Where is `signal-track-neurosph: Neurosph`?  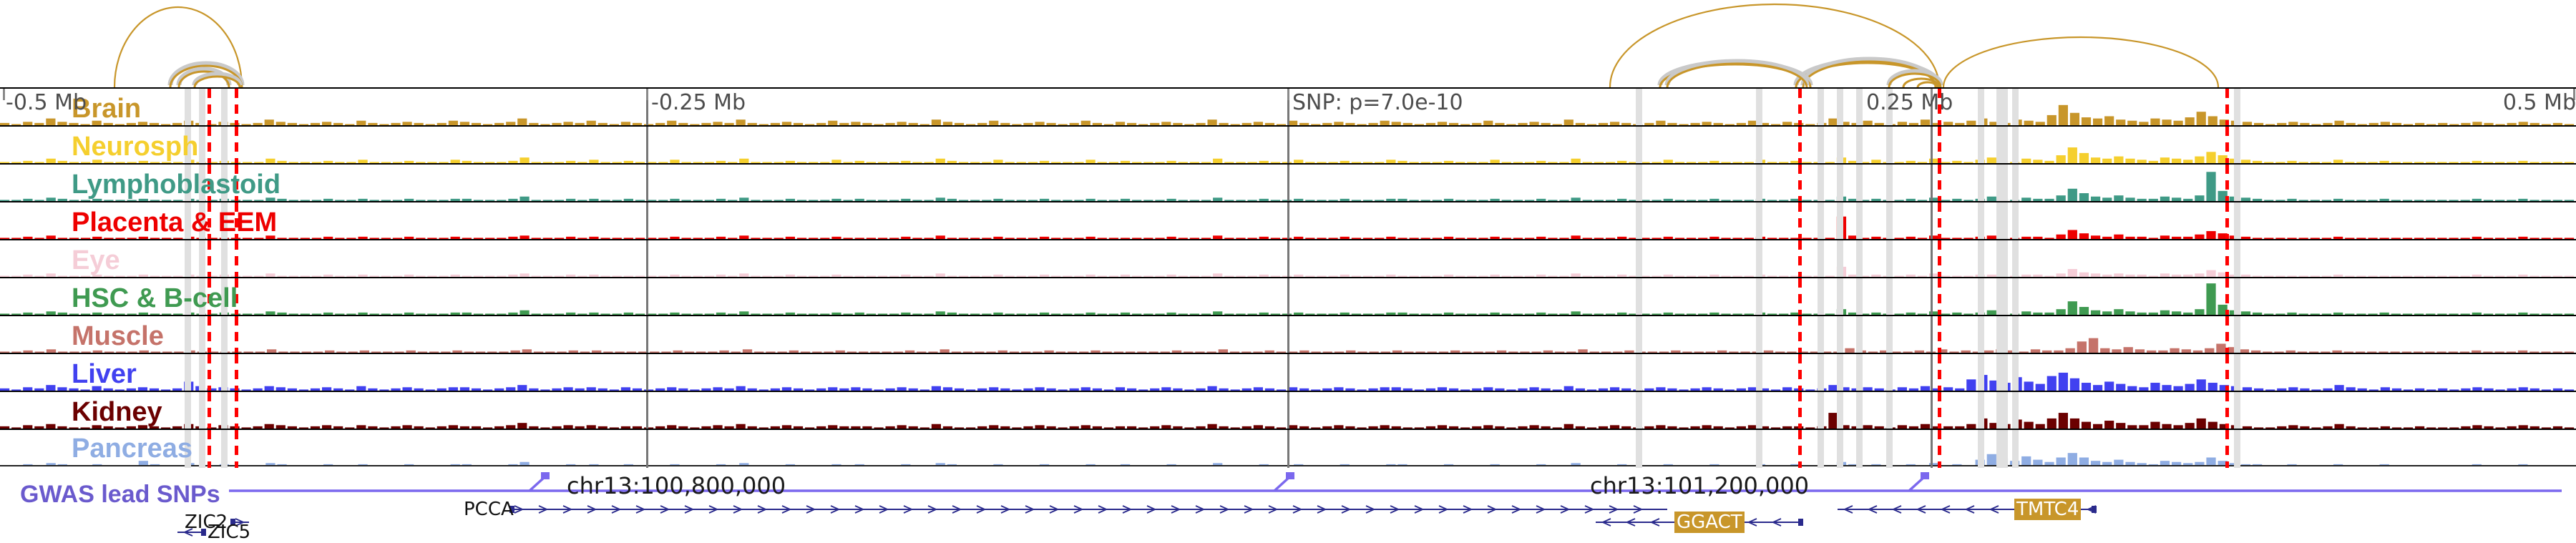
signal-track-neurosph: Neurosph is located at coordinates (1288, 145).